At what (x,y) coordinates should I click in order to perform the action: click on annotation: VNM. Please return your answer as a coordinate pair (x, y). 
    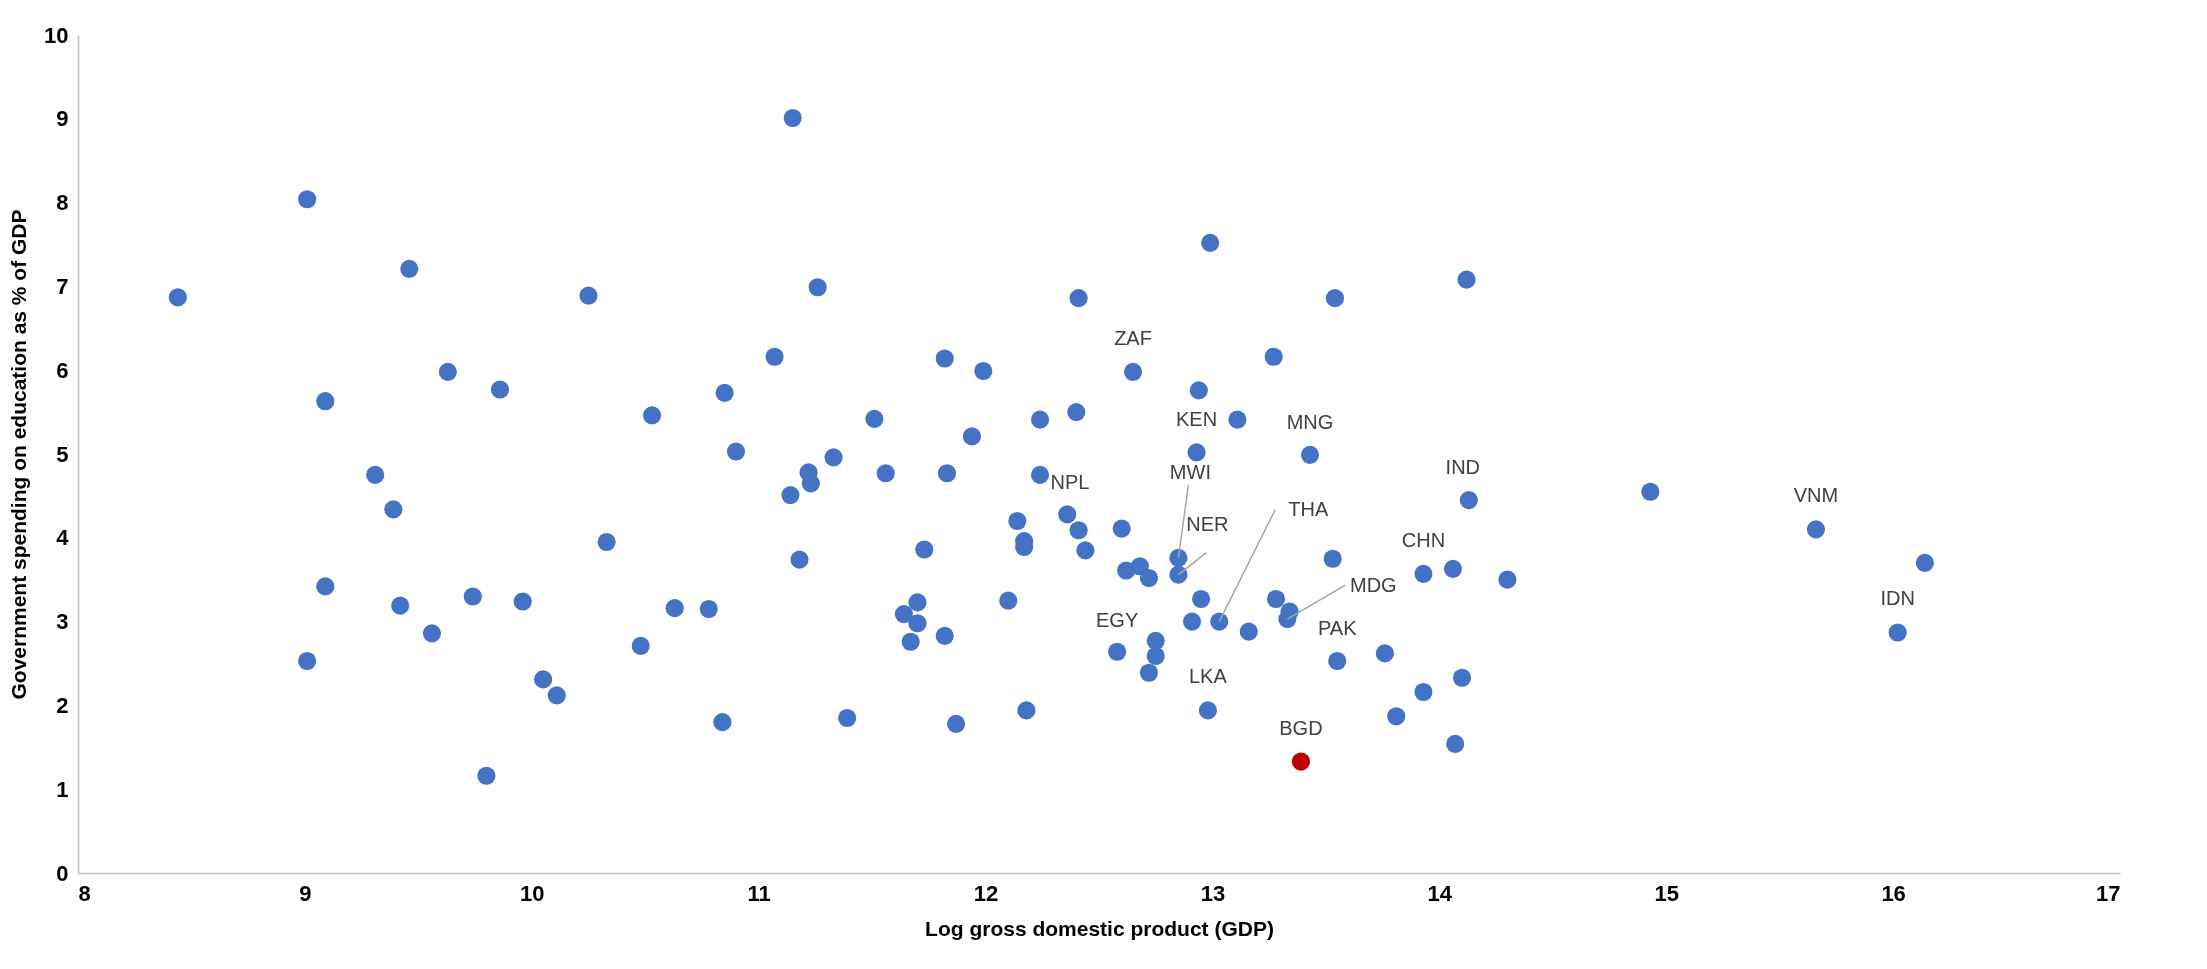
    Looking at the image, I should click on (1816, 495).